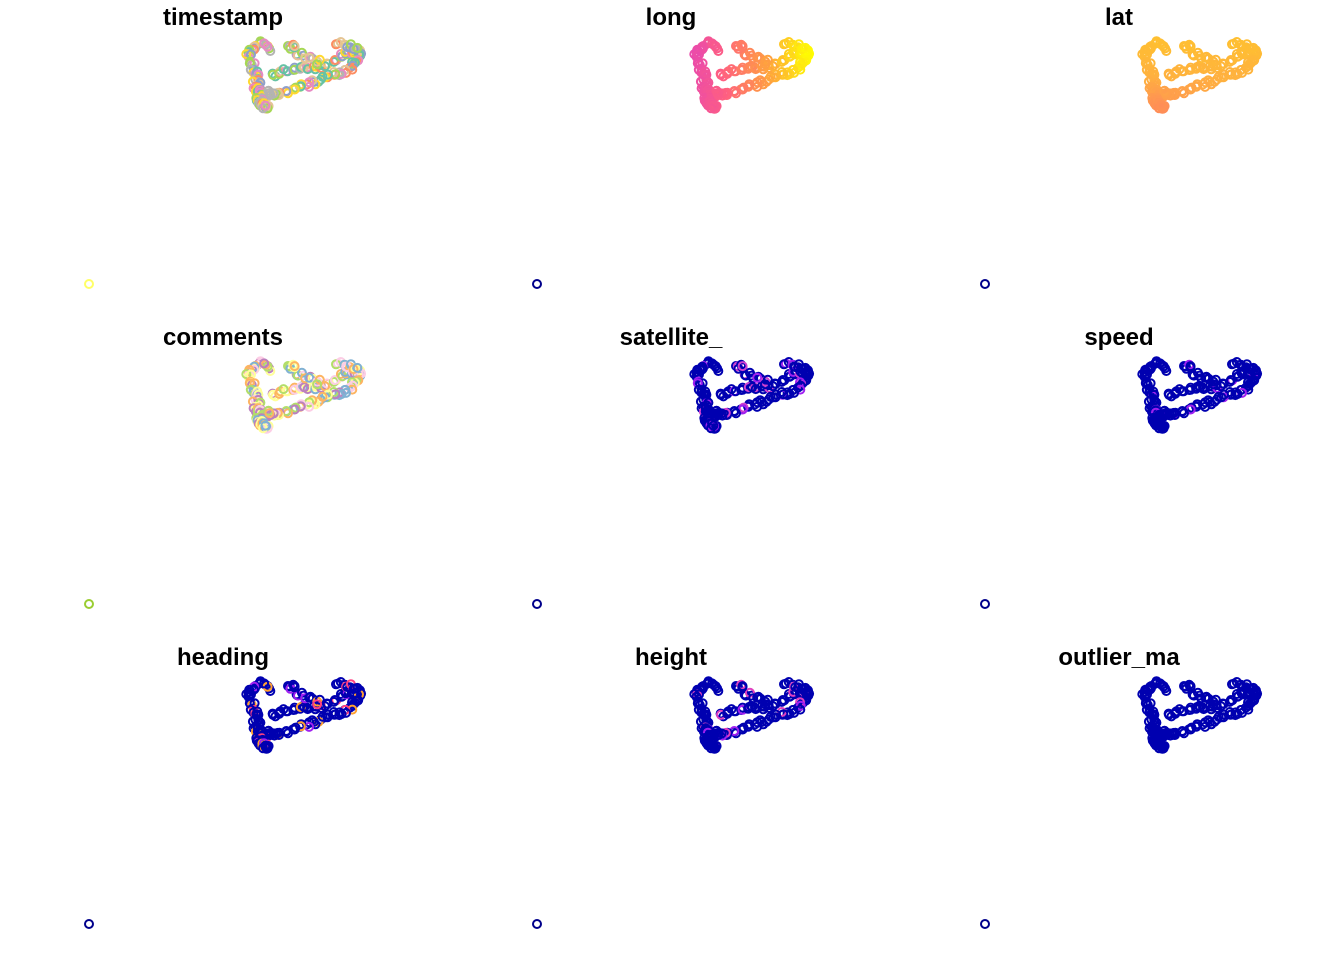 The height and width of the screenshot is (960, 1344). I want to click on panel-title-outlier-ma: outlier_ma, so click(1119, 657).